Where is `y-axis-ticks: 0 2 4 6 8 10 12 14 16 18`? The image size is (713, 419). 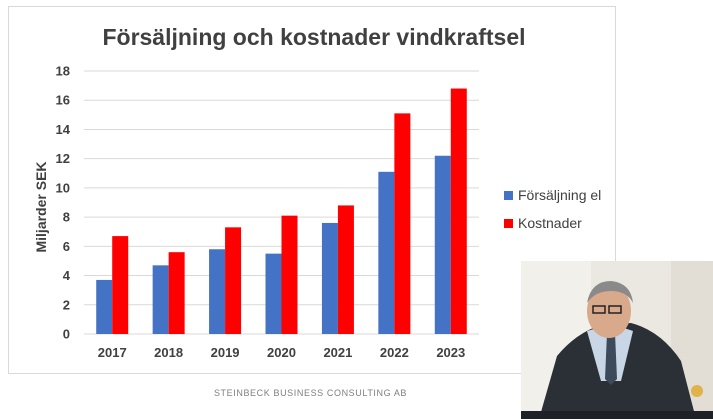
y-axis-ticks: 0 2 4 6 8 10 12 14 16 18 is located at coordinates (63, 203).